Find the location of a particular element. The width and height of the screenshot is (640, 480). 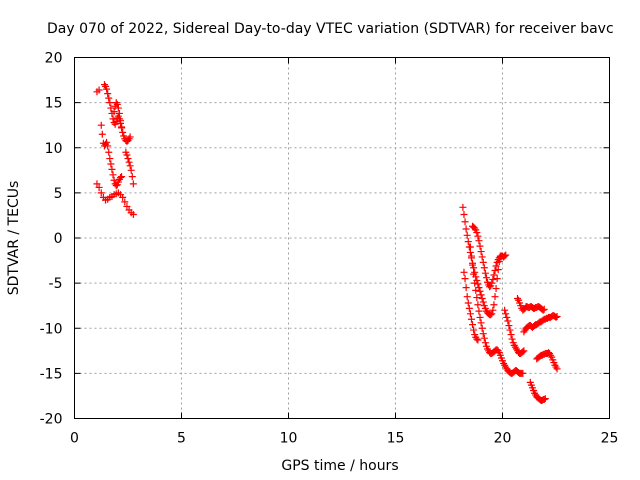

series-seg-l is located at coordinates (530, 304).